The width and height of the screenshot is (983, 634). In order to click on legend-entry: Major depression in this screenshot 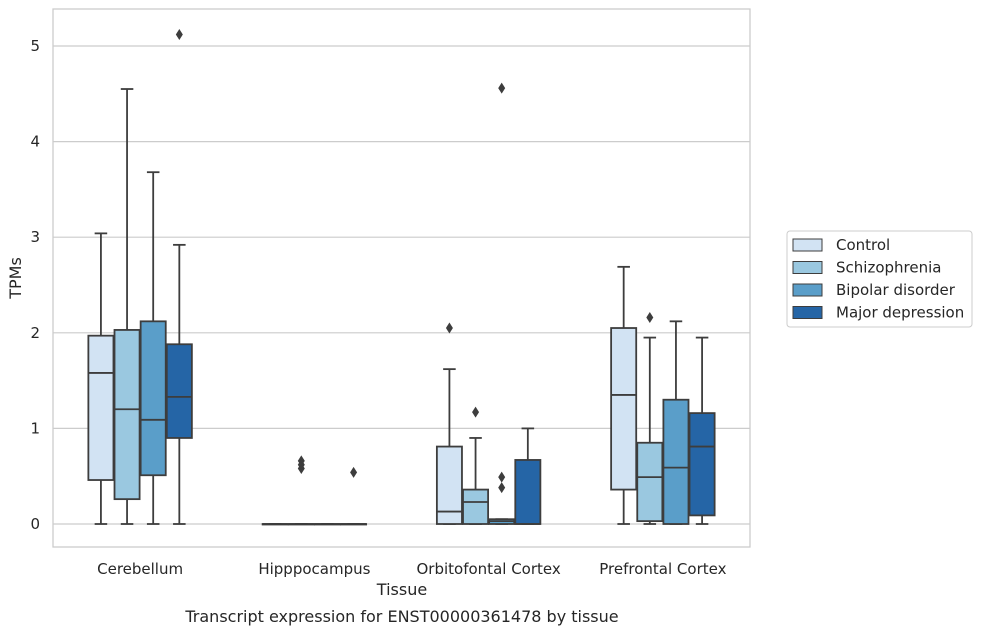, I will do `click(900, 313)`.